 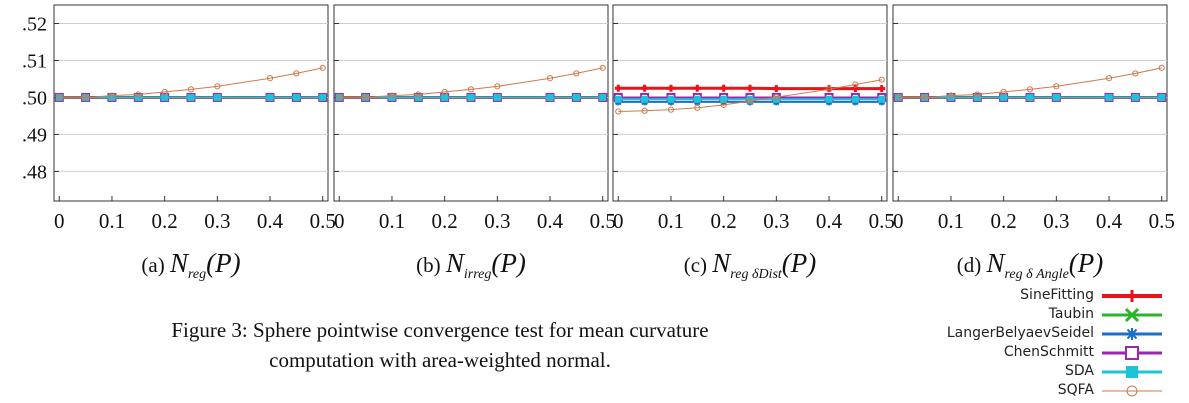 I want to click on plot-frame, so click(x=191, y=103).